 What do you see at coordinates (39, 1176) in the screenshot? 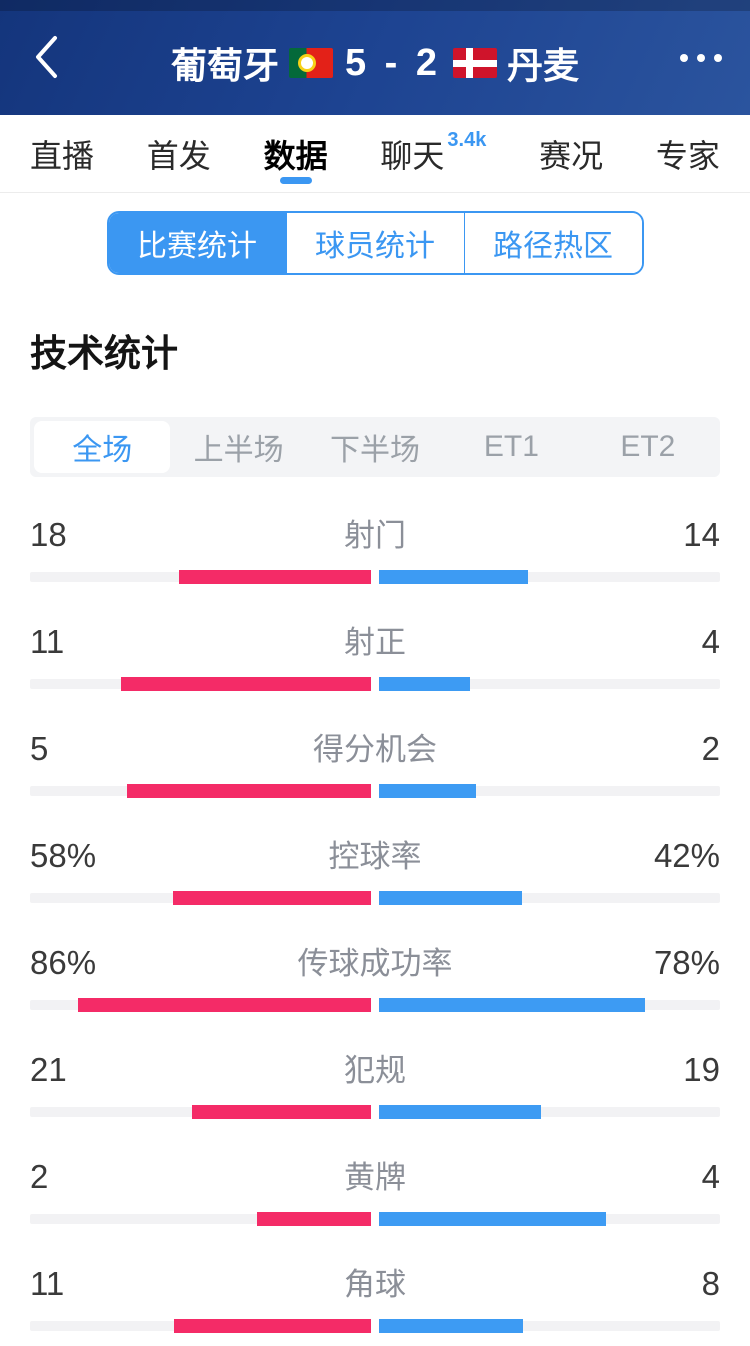
I see `stat-home-value: 2` at bounding box center [39, 1176].